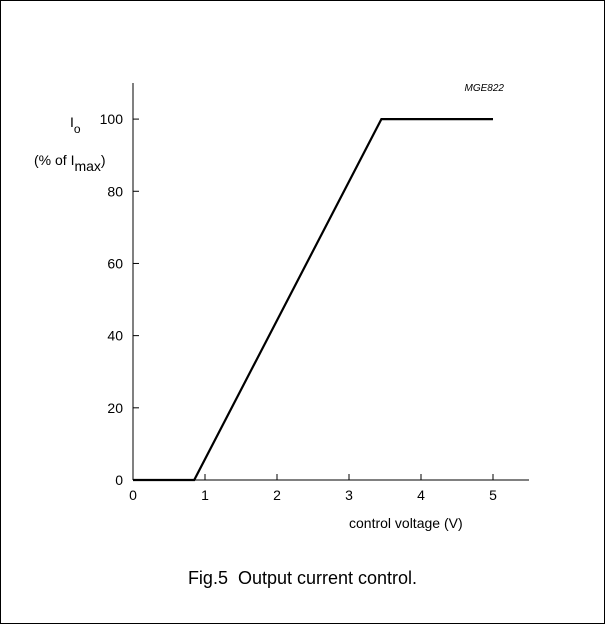  What do you see at coordinates (119, 480) in the screenshot?
I see `y-tick-label: 0` at bounding box center [119, 480].